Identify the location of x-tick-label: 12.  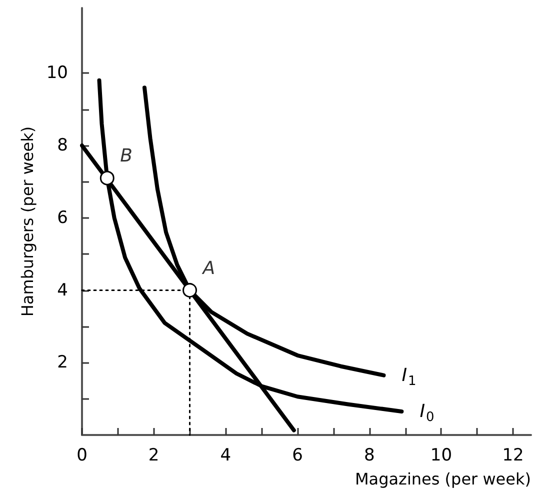
(513, 456).